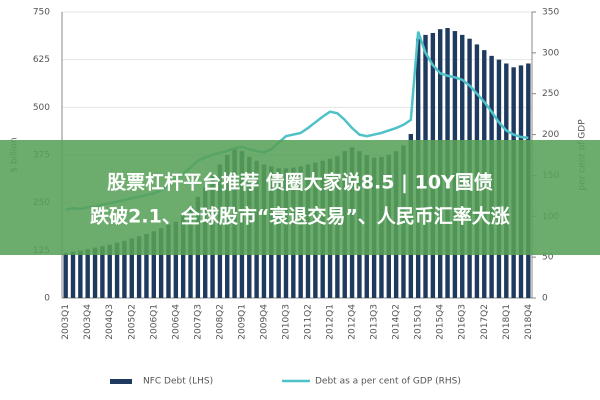 This screenshot has width=600, height=400. What do you see at coordinates (550, 94) in the screenshot?
I see `y2-tick-label: 250` at bounding box center [550, 94].